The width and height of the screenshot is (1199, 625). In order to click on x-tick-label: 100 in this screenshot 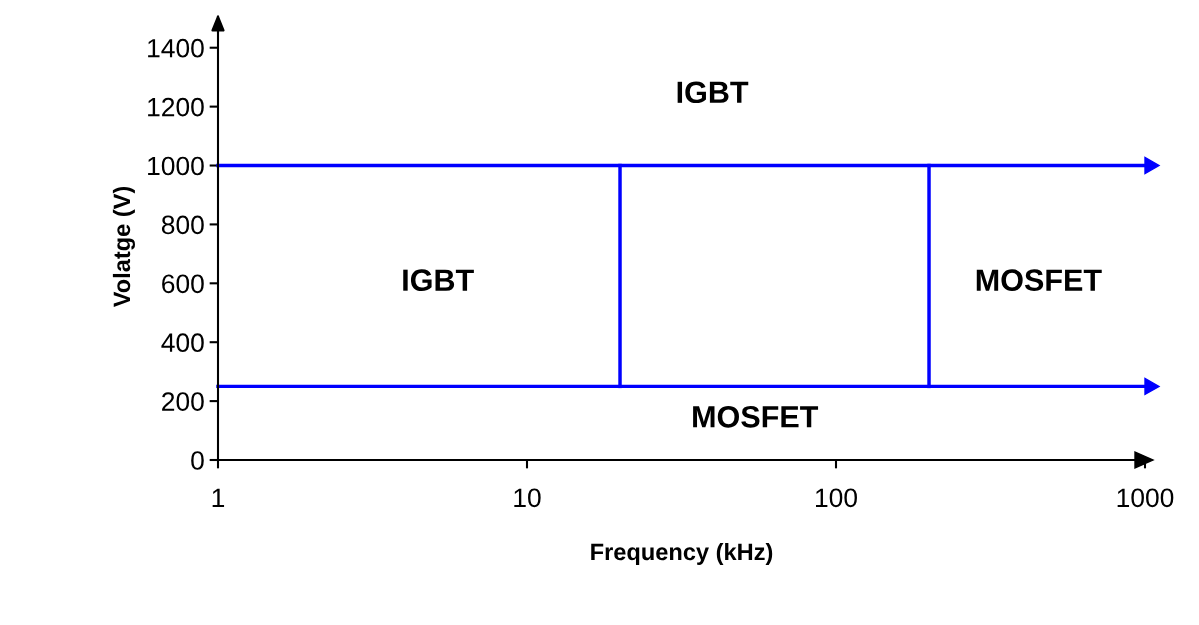, I will do `click(836, 498)`.